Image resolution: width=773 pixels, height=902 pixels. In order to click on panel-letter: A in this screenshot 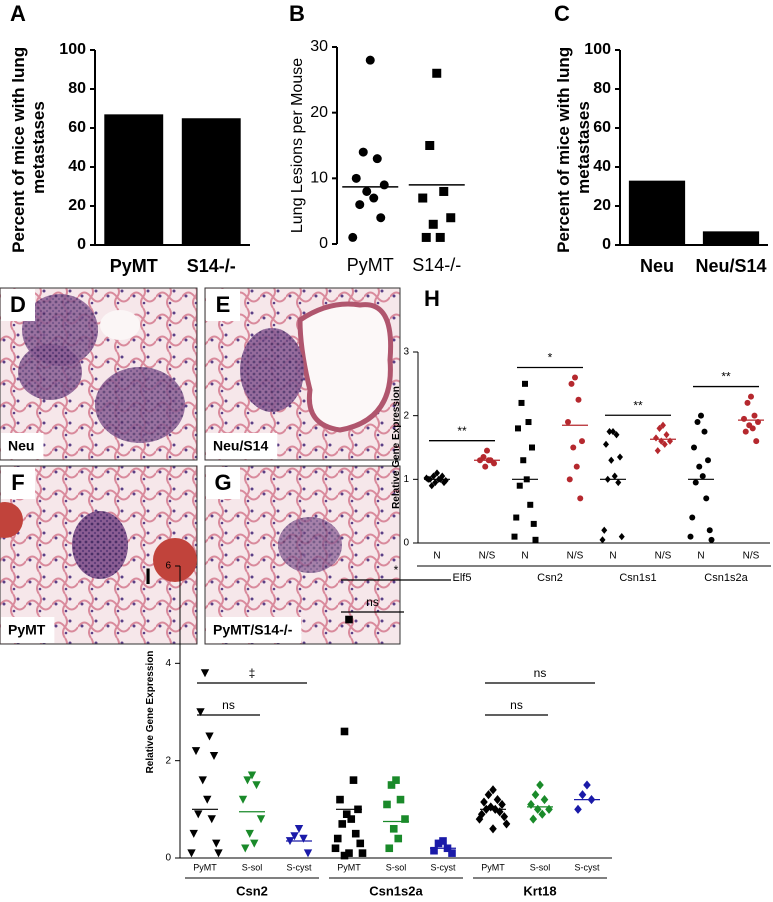, I will do `click(18, 13)`.